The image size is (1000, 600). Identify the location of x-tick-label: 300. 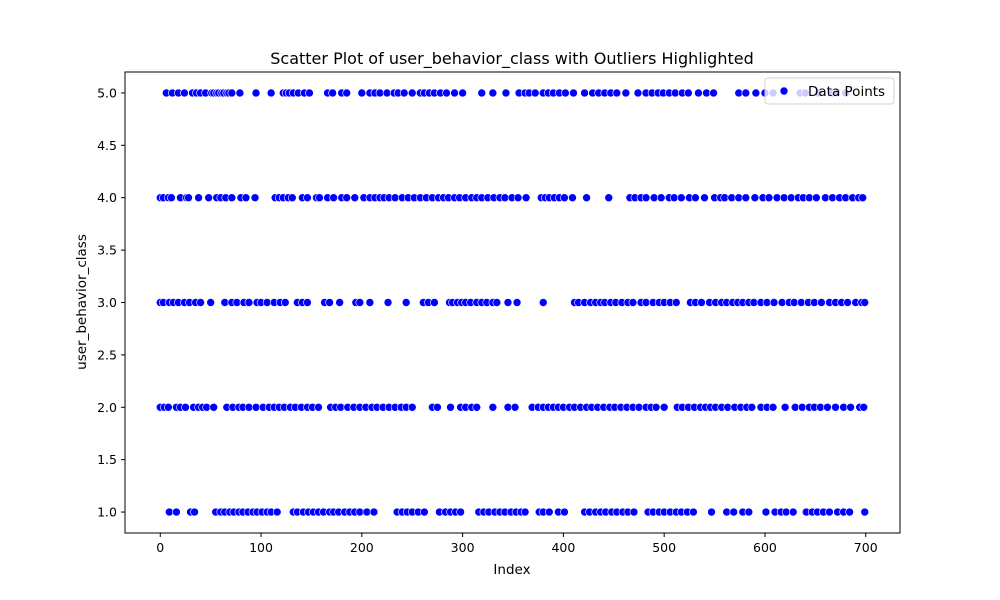
(463, 547).